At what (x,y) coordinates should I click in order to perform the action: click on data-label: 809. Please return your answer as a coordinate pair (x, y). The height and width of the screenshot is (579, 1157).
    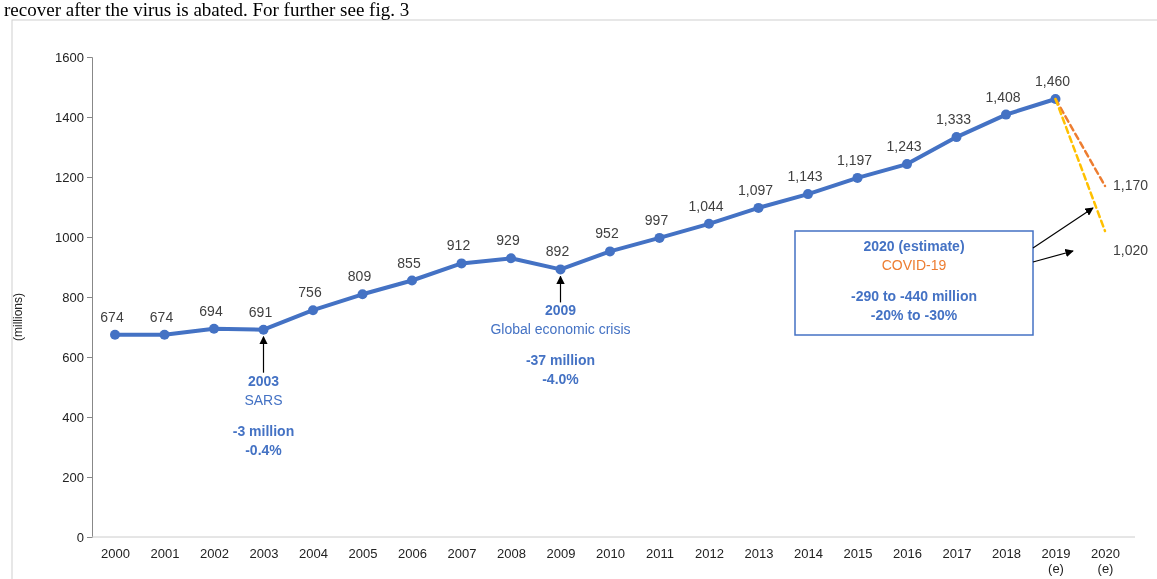
    Looking at the image, I should click on (359, 276).